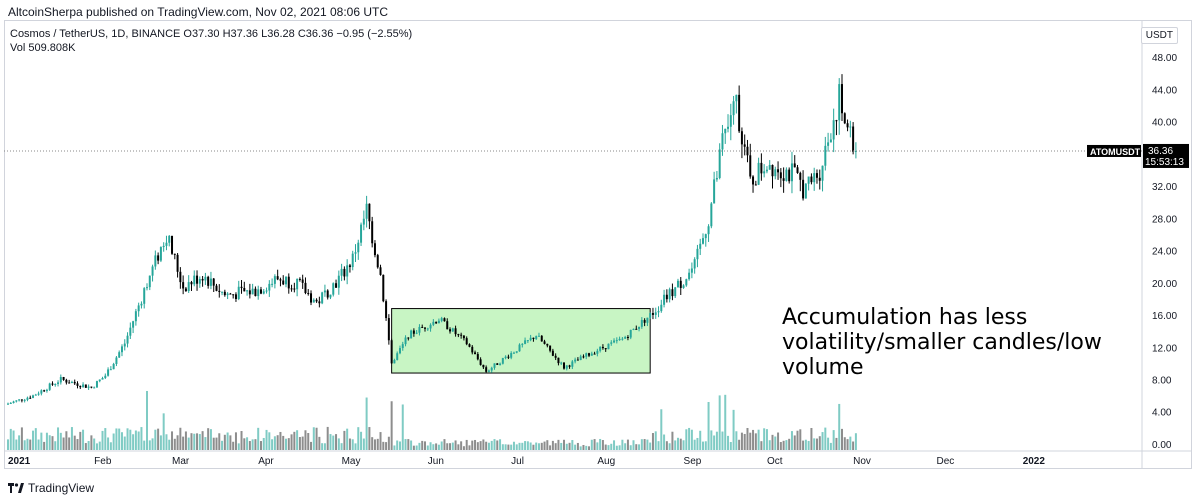 This screenshot has width=1200, height=501. Describe the element at coordinates (61, 488) in the screenshot. I see `footer-brand-label: TradingView` at that location.